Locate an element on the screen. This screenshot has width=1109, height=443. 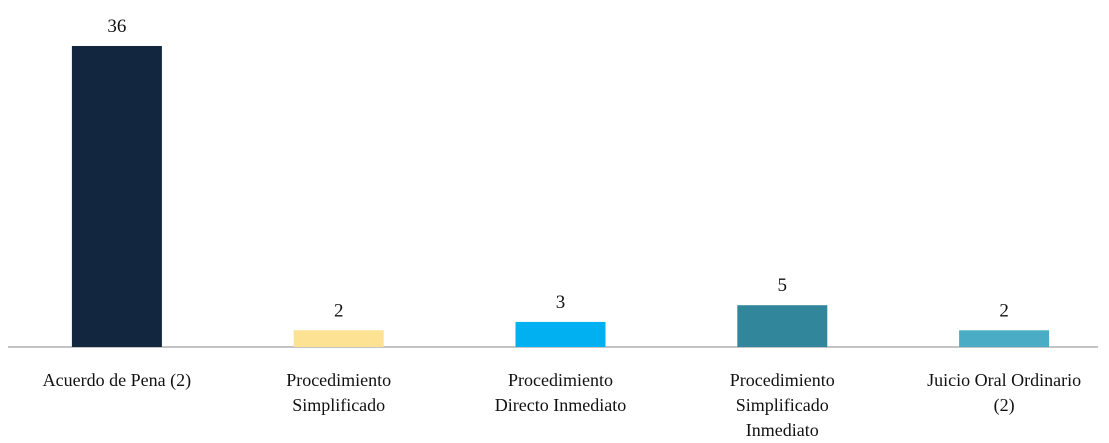
x-tick-label: Acuerdo de Pena (2) is located at coordinates (117, 380).